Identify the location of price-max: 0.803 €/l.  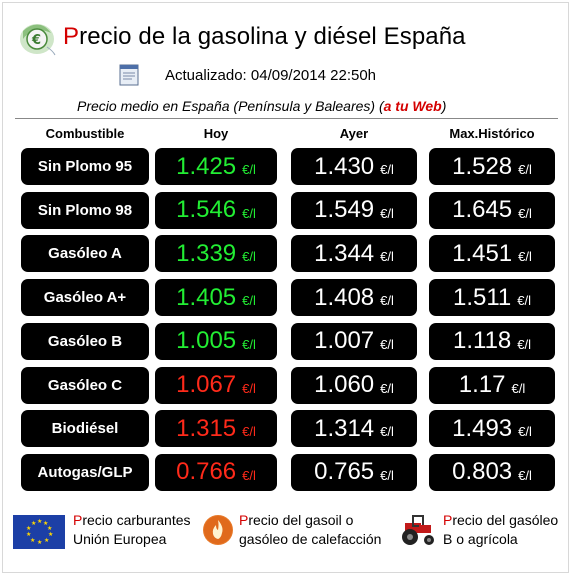
(492, 472).